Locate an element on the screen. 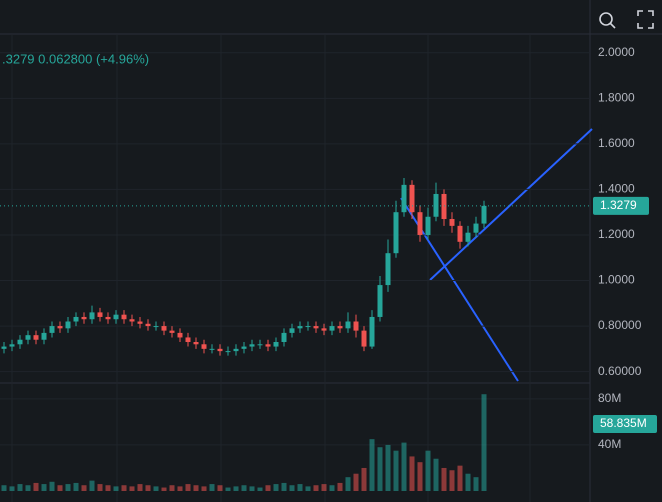 The width and height of the screenshot is (662, 502). y-tick-label: 2.0000 is located at coordinates (616, 52).